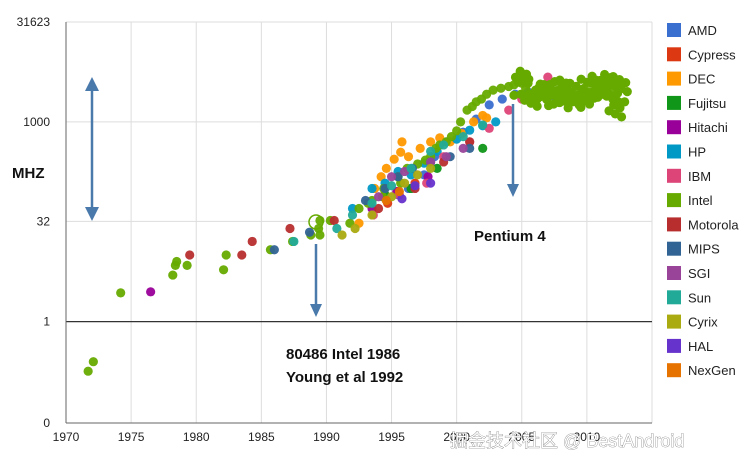  I want to click on y-tick-label: 31623, so click(34, 22).